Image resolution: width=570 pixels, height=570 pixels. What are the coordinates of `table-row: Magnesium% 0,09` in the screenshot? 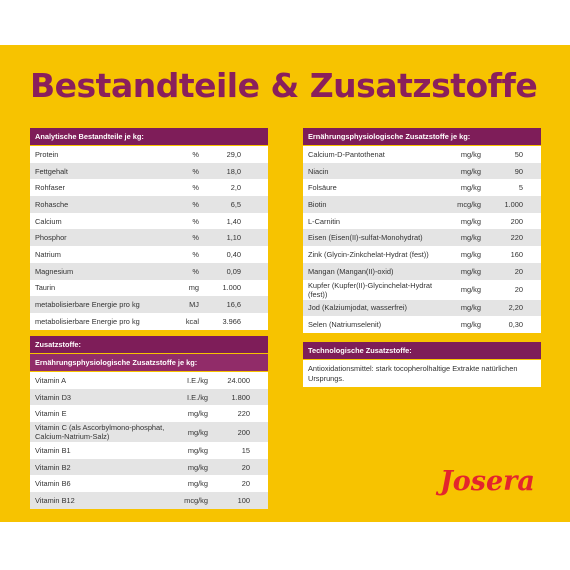 It's located at (149, 271).